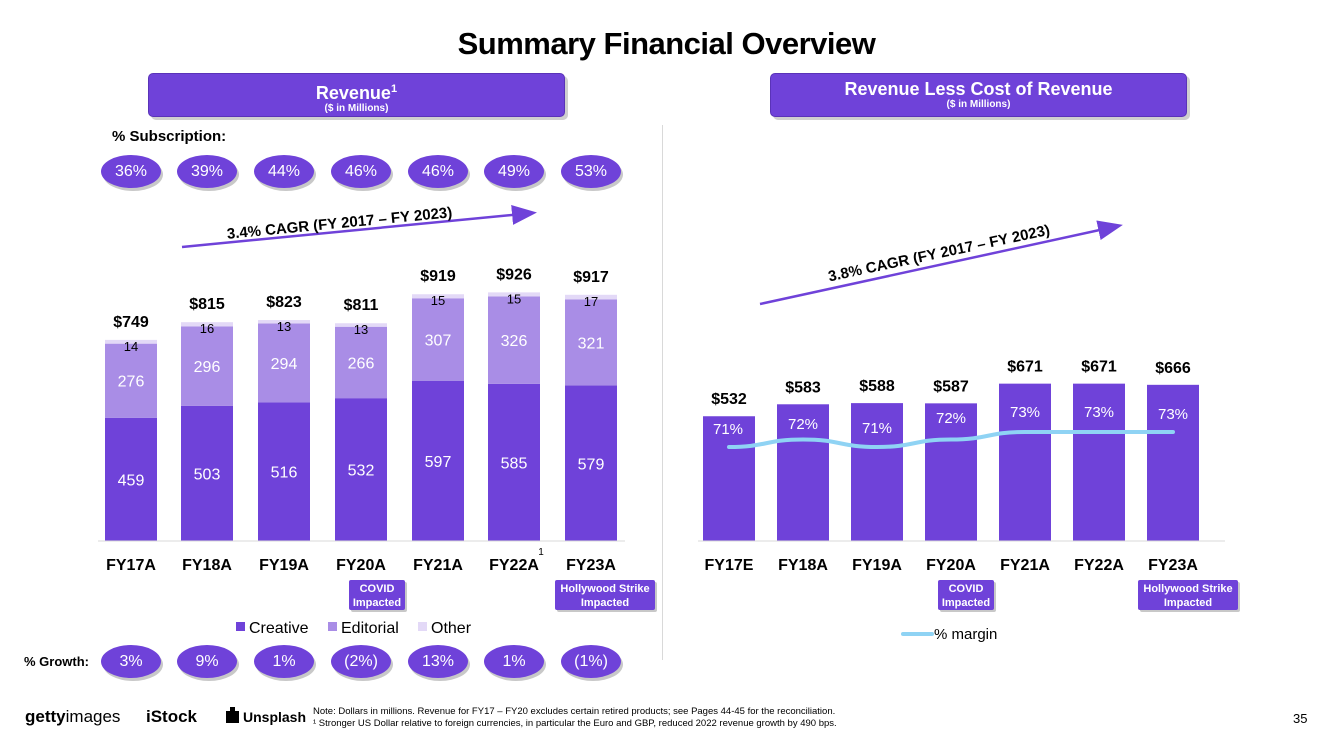  I want to click on rlcr-value-label-FY23A: $666, so click(1173, 368).